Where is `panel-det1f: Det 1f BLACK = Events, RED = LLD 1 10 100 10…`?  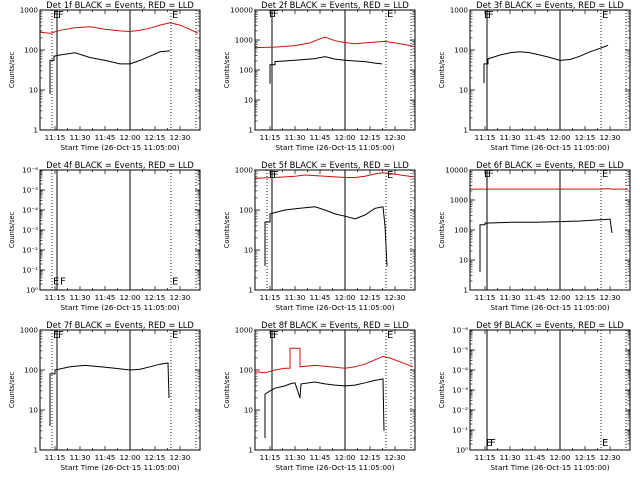 panel-det1f: Det 1f BLACK = Events, RED = LLD 1 10 100 10… is located at coordinates (104, 76).